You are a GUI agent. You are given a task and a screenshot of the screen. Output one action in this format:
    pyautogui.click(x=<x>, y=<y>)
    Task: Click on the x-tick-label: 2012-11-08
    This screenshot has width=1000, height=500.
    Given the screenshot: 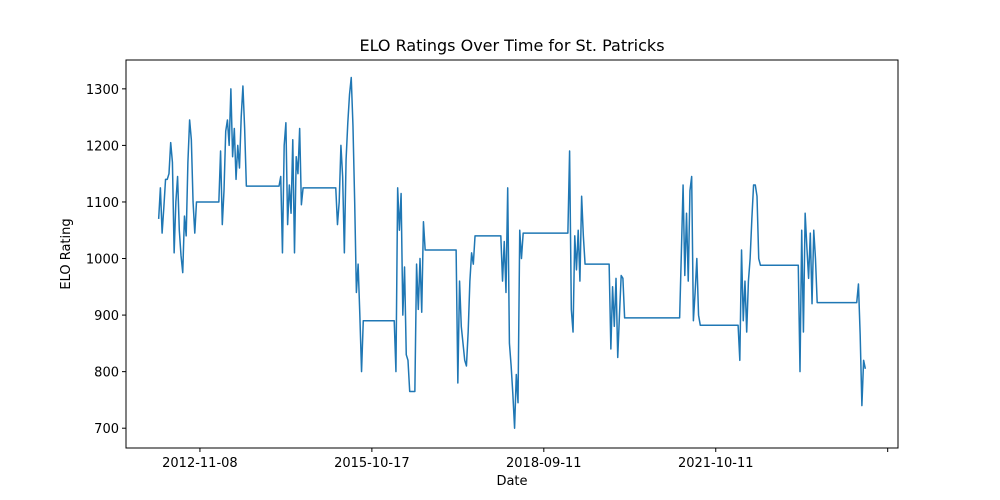 What is the action you would take?
    pyautogui.click(x=200, y=463)
    